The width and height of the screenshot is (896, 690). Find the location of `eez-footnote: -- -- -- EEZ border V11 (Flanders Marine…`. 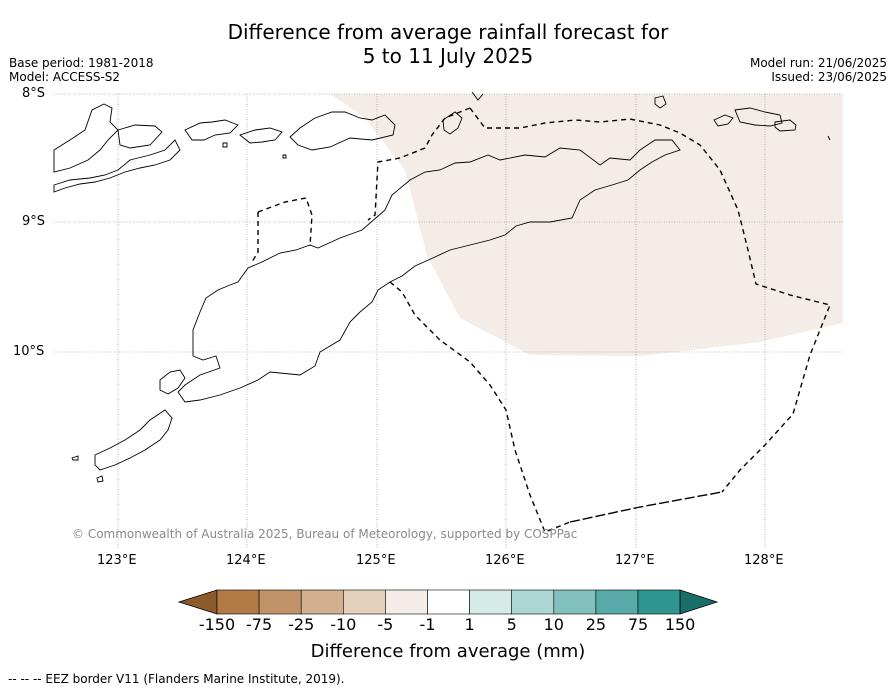

eez-footnote: -- -- -- EEZ border V11 (Flanders Marine… is located at coordinates (176, 679).